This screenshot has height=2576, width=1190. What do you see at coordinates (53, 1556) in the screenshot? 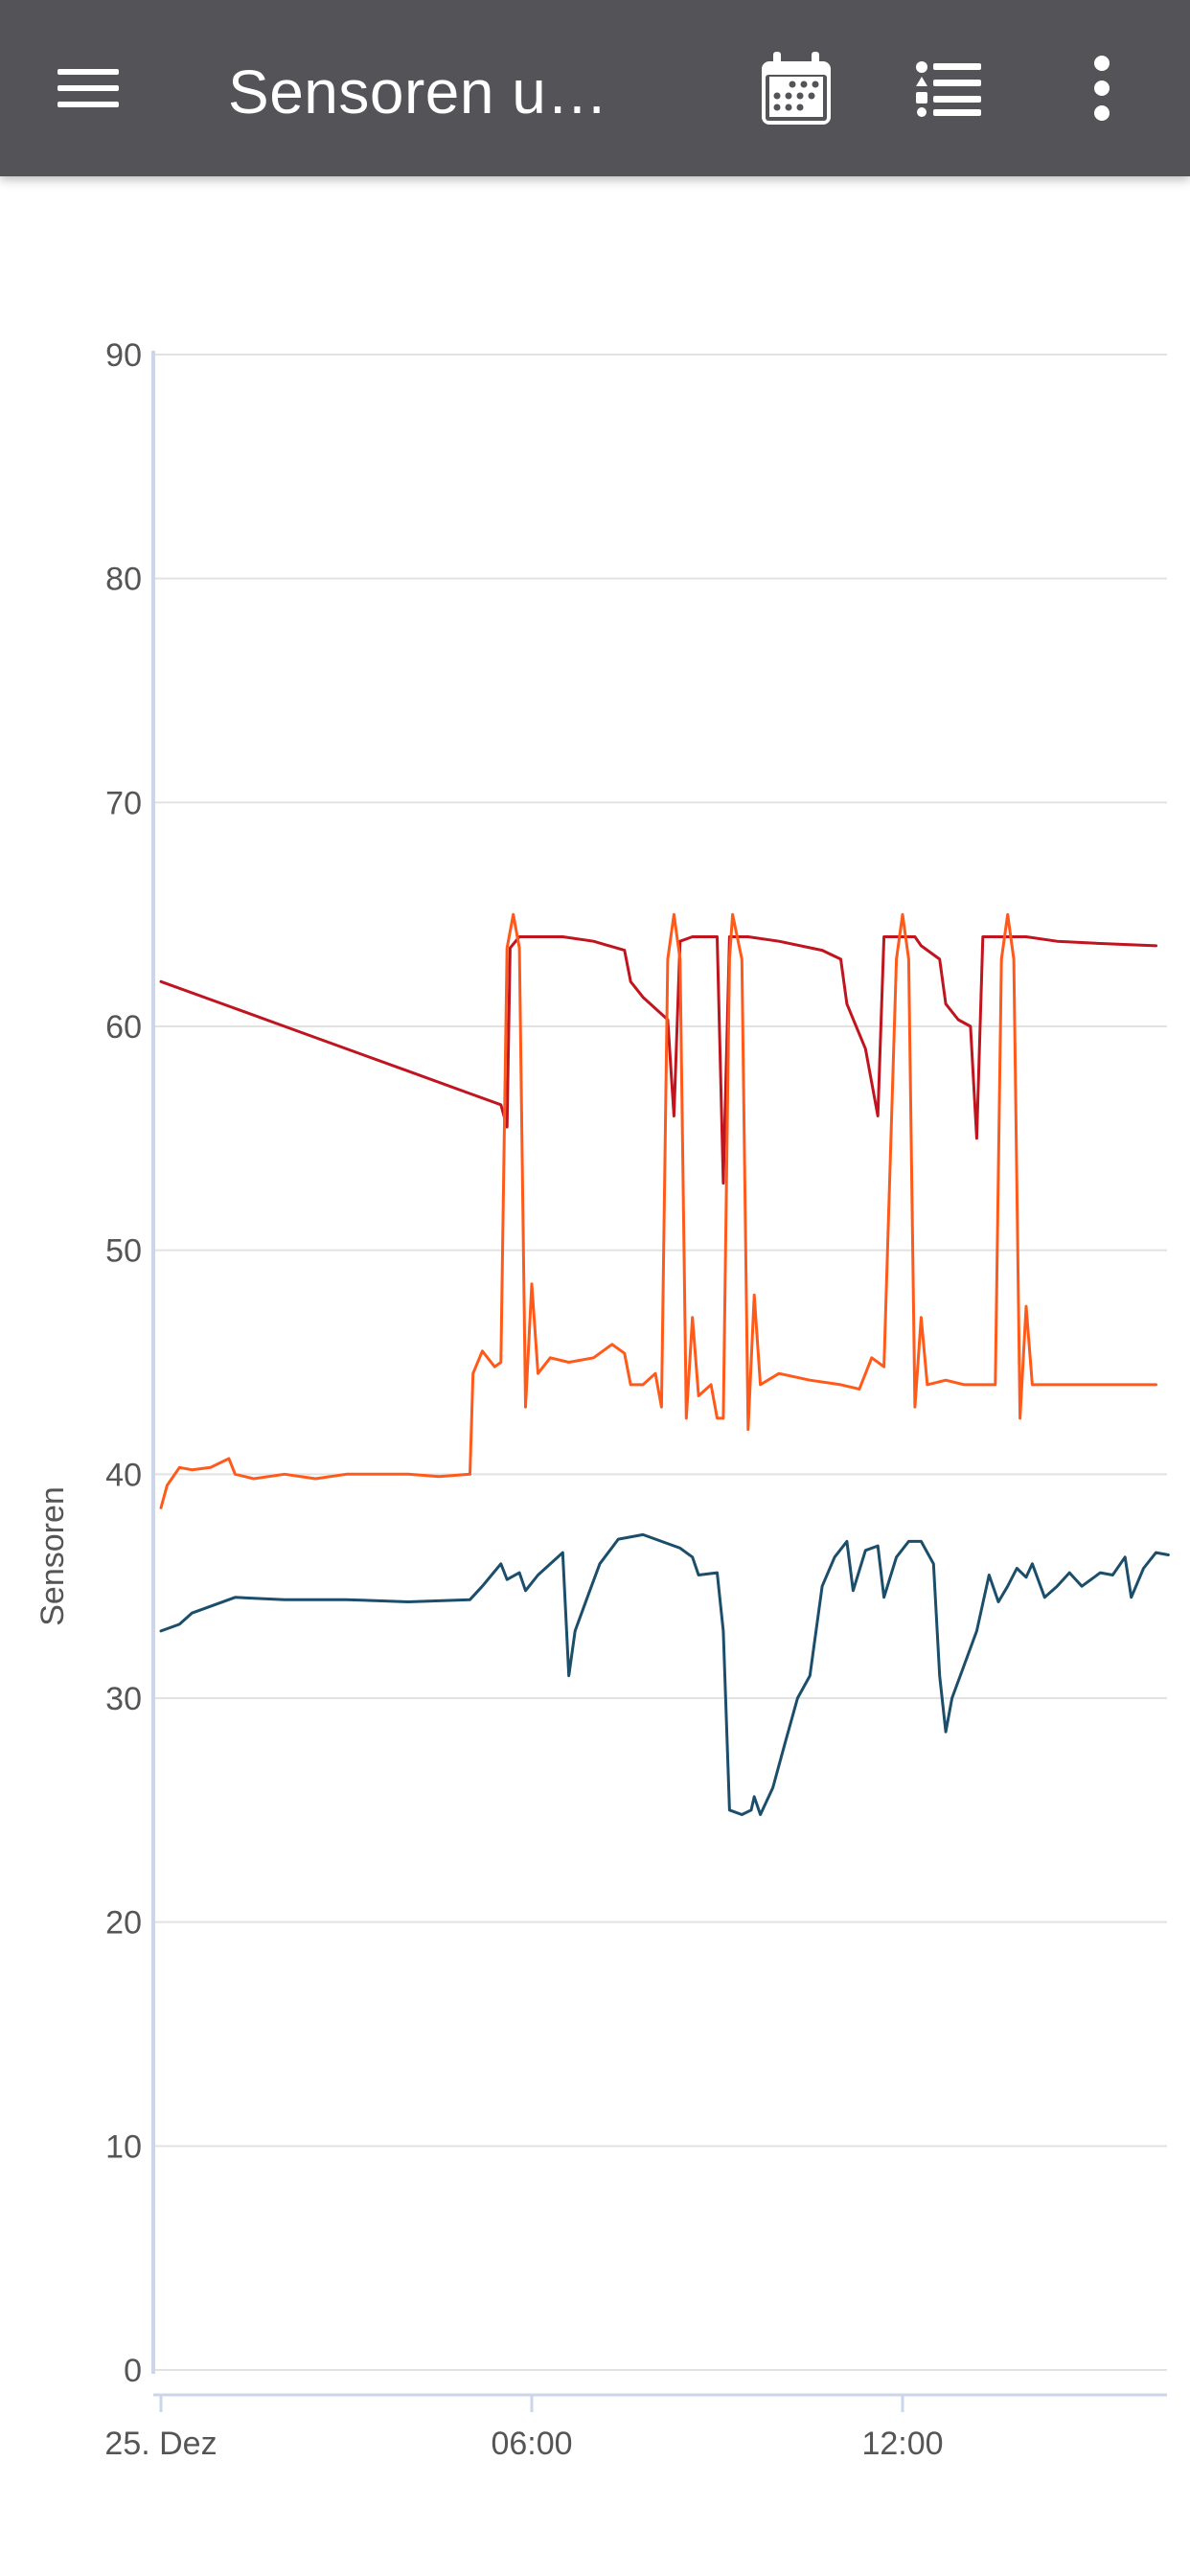
I see `y-axis-label: Sensoren` at bounding box center [53, 1556].